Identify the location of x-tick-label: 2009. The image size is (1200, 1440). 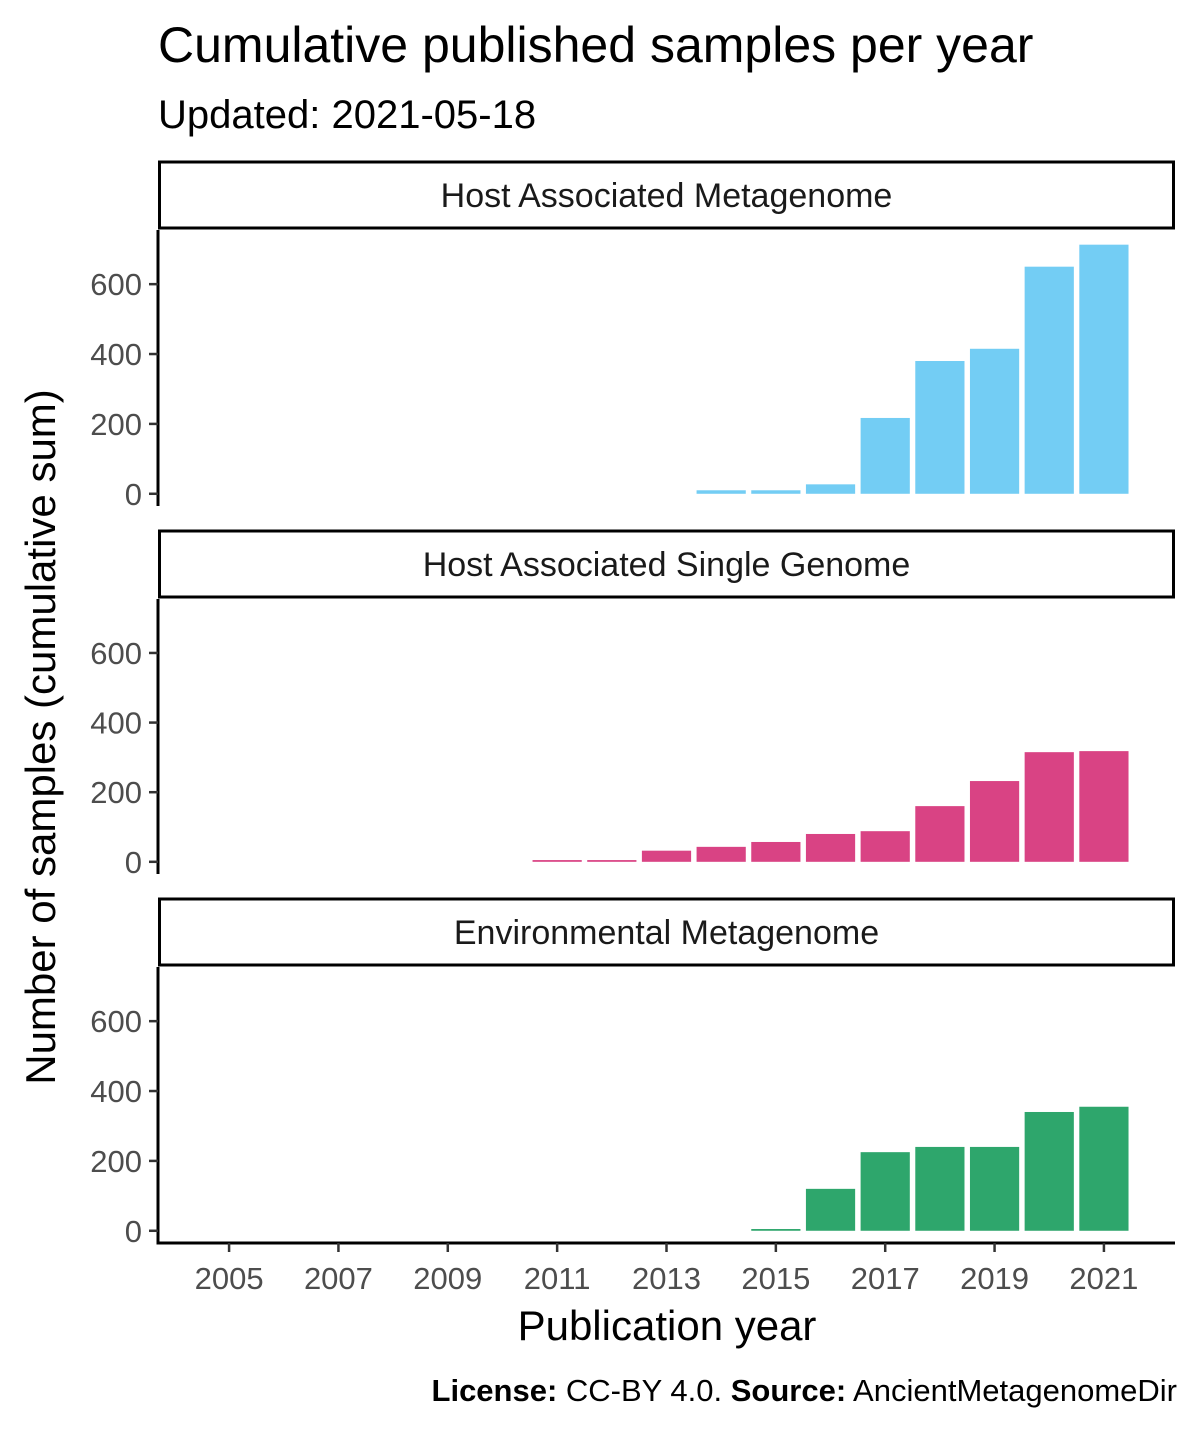
(447, 1278).